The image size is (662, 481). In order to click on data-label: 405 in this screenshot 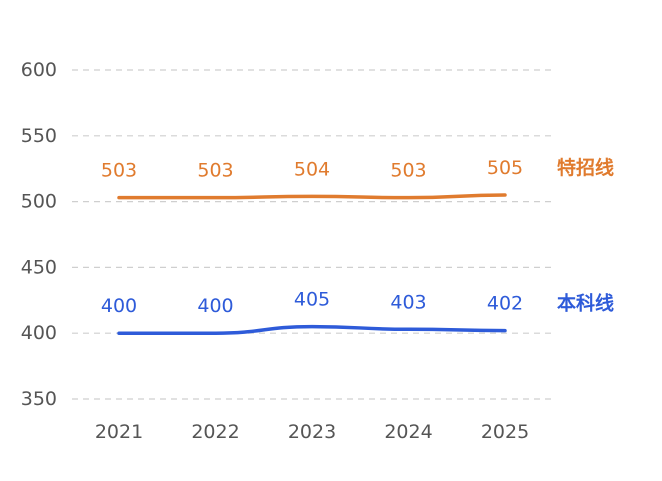, I will do `click(312, 300)`.